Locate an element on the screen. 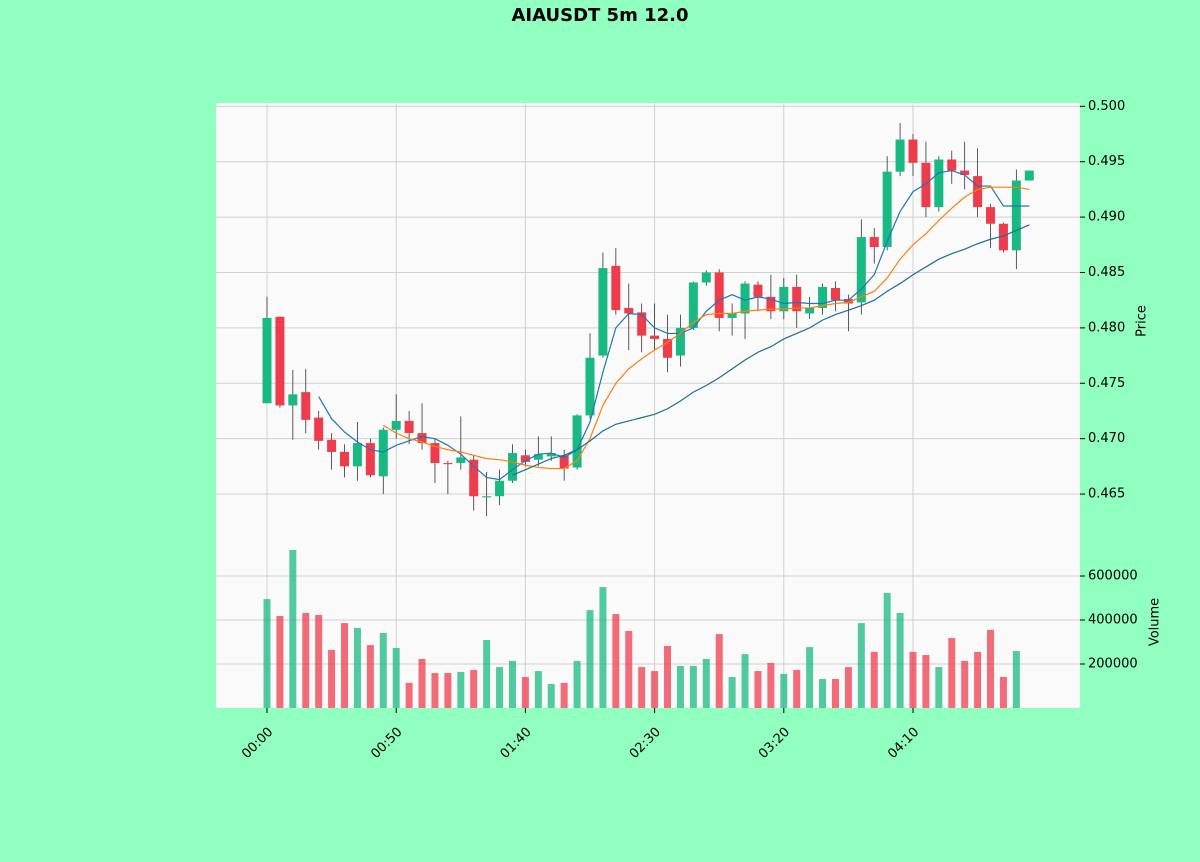 The width and height of the screenshot is (1200, 862). y-tick-label: 0.465 is located at coordinates (1106, 494).